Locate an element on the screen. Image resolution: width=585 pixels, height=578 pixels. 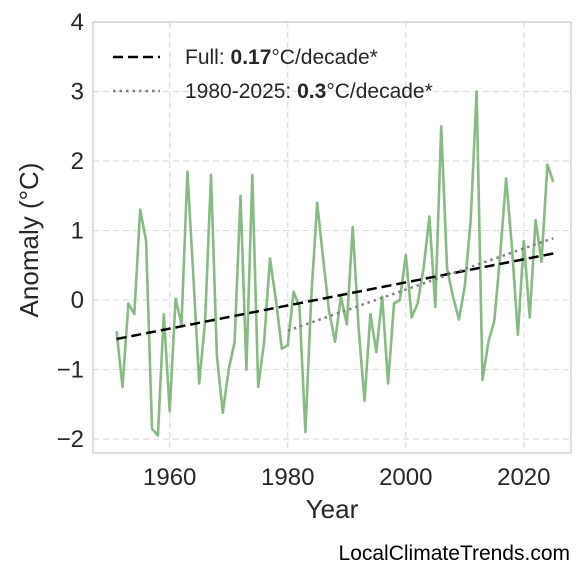
credit-text: LocalClimateTrends.com is located at coordinates (454, 553).